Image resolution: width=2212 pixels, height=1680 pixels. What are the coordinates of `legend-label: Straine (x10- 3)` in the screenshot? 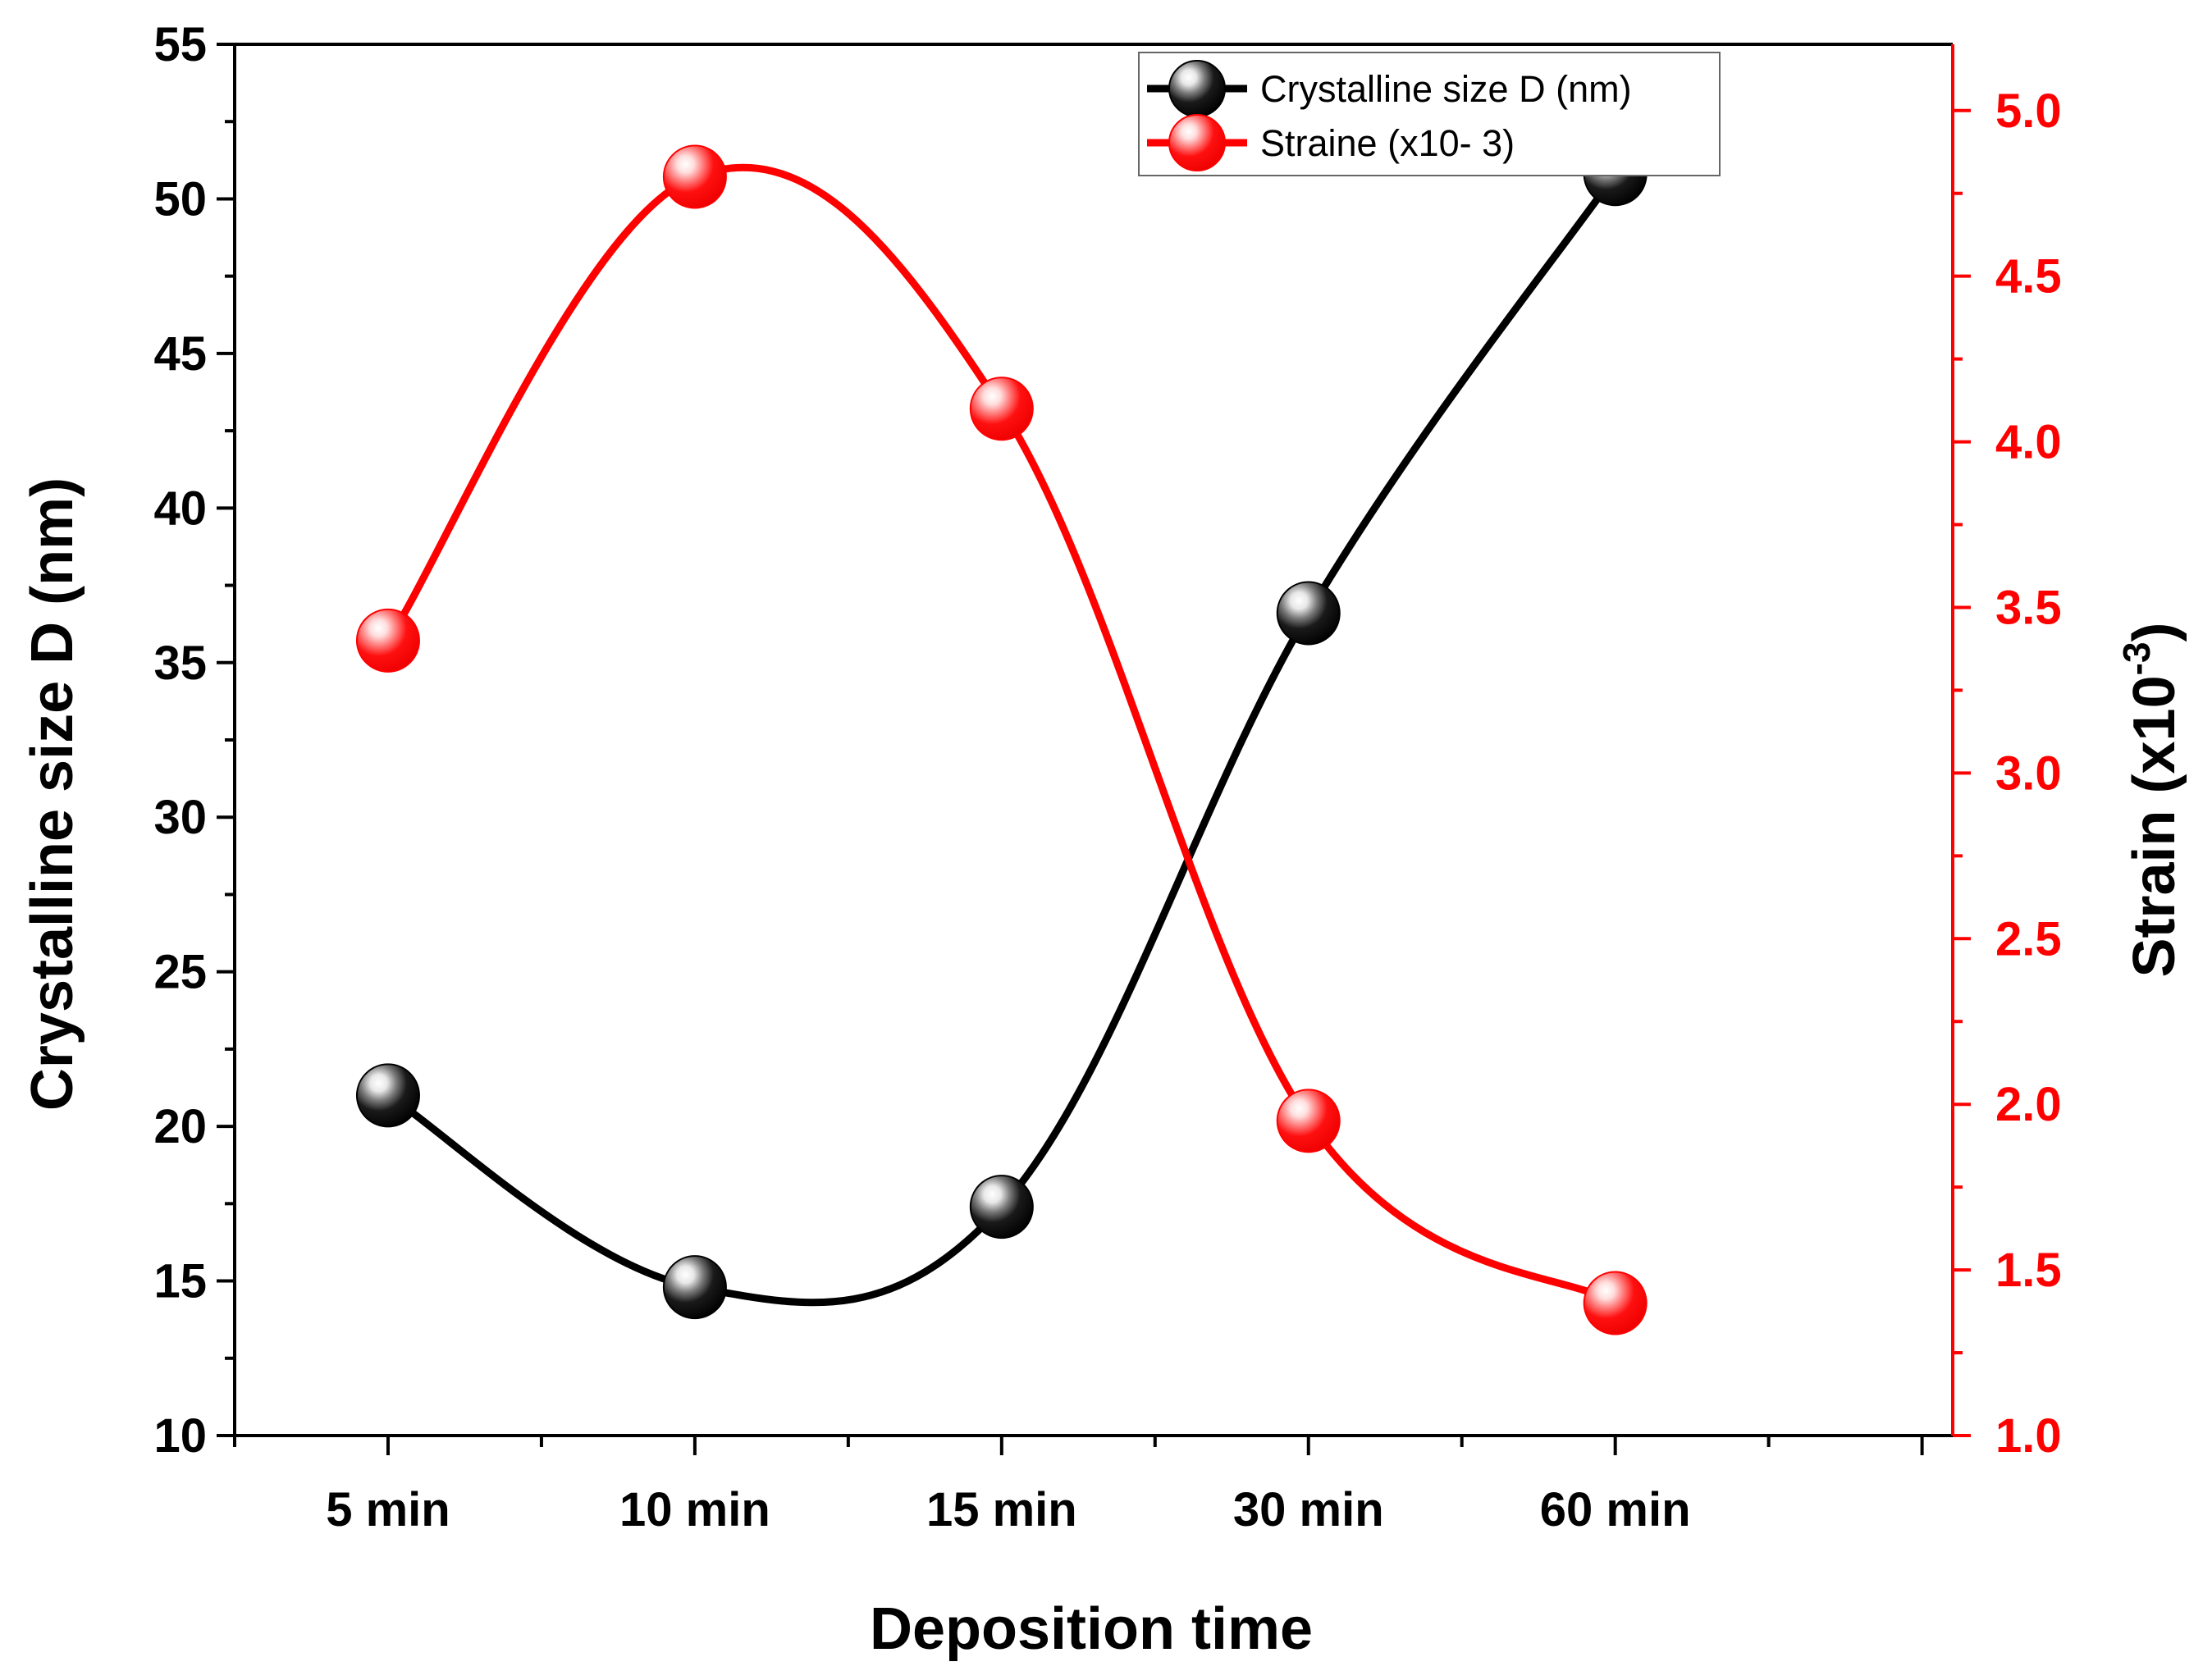 It's located at (1387, 143).